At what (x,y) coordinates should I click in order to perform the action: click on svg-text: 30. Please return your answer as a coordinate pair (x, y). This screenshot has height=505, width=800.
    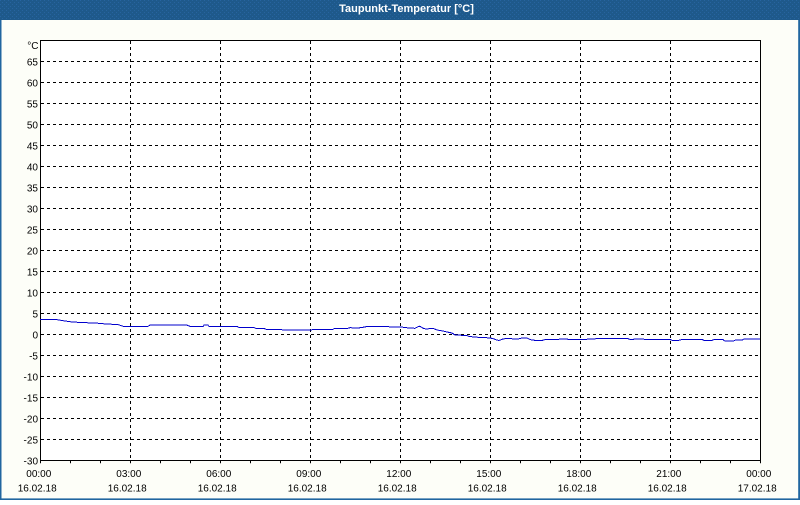
    Looking at the image, I should click on (33, 210).